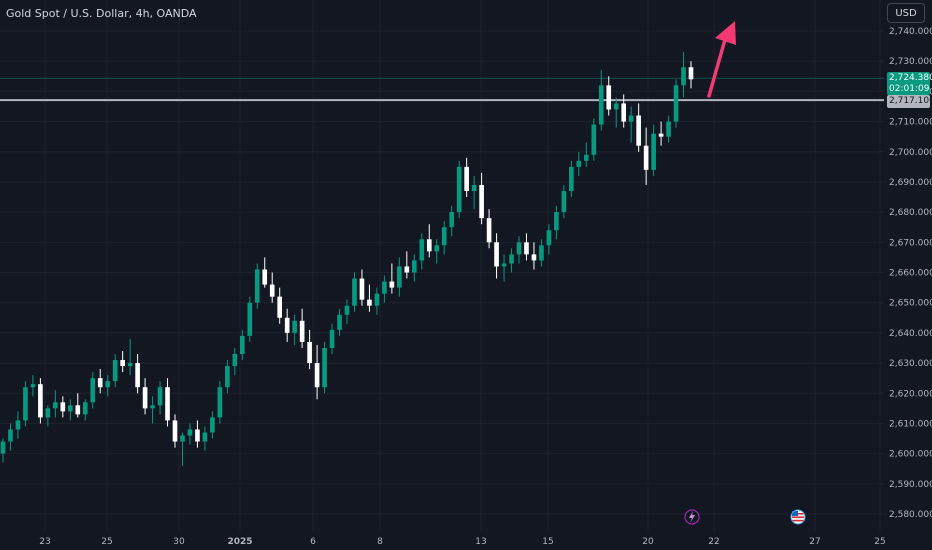  What do you see at coordinates (101, 13) in the screenshot?
I see `chart-title: Gold Spot / U.S. Dollar, 4h, OANDA` at bounding box center [101, 13].